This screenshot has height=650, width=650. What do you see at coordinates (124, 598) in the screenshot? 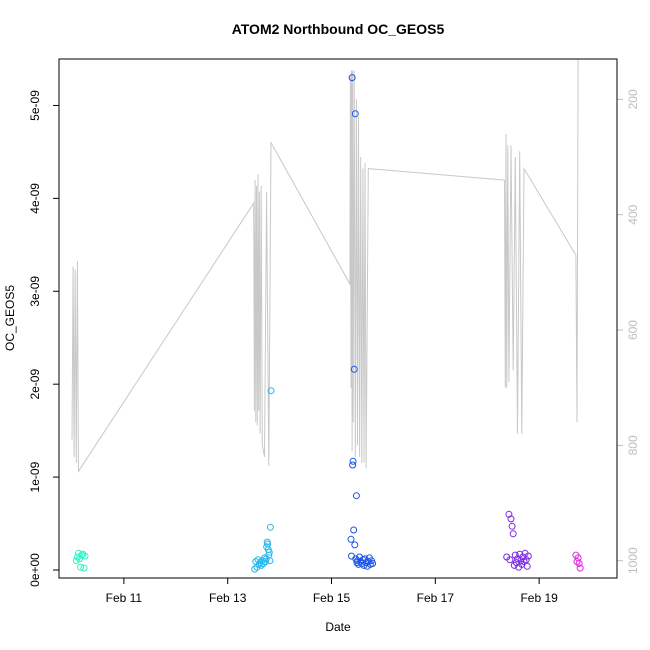
I see `x-tick-label: Feb 11` at bounding box center [124, 598].